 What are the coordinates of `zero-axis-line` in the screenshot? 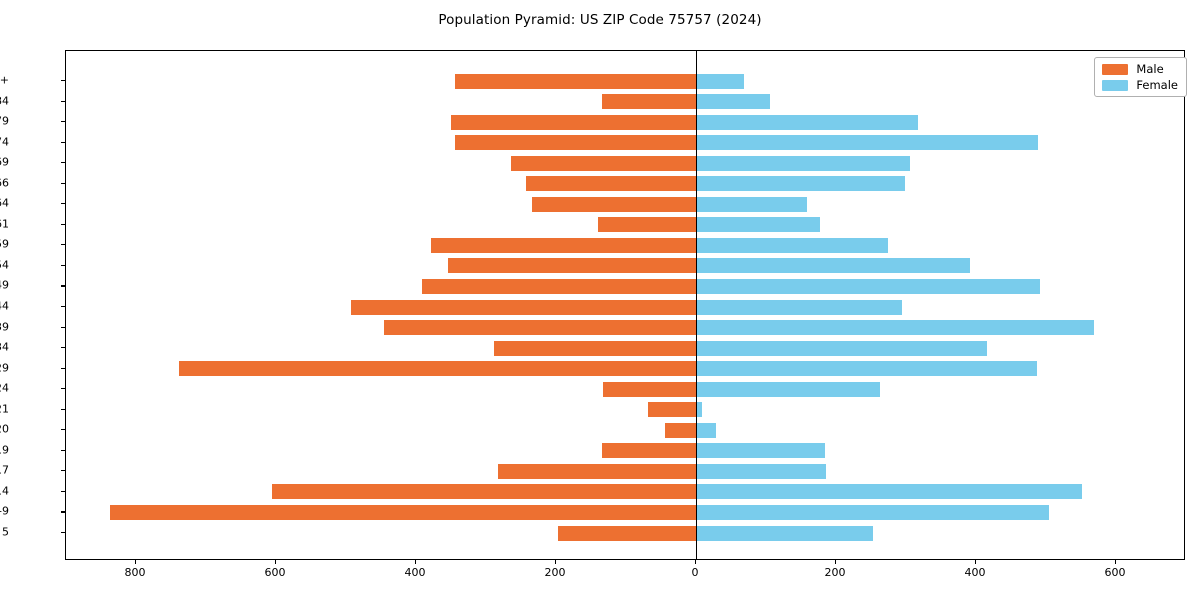 It's located at (697, 305).